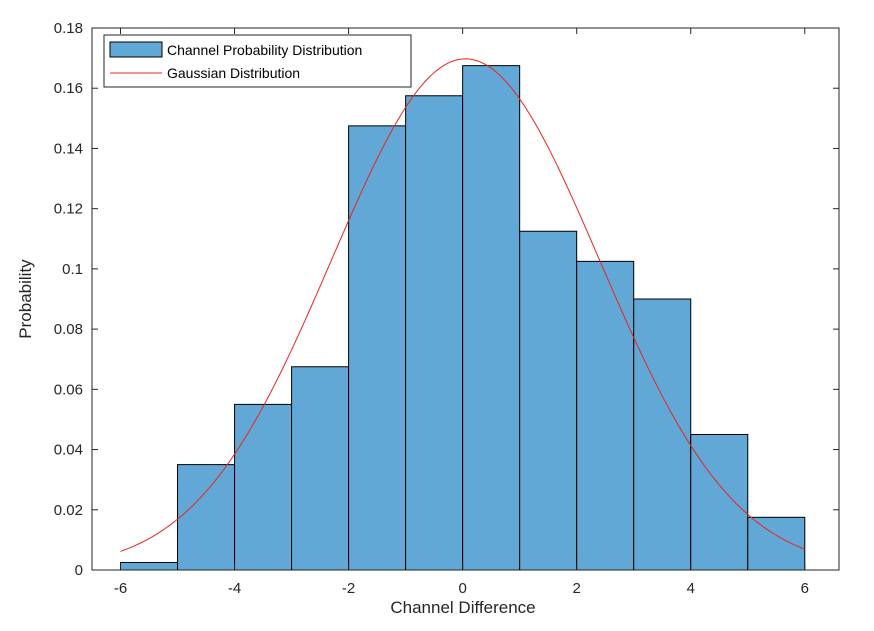  I want to click on x-axis-title: Channel Difference, so click(462, 607).